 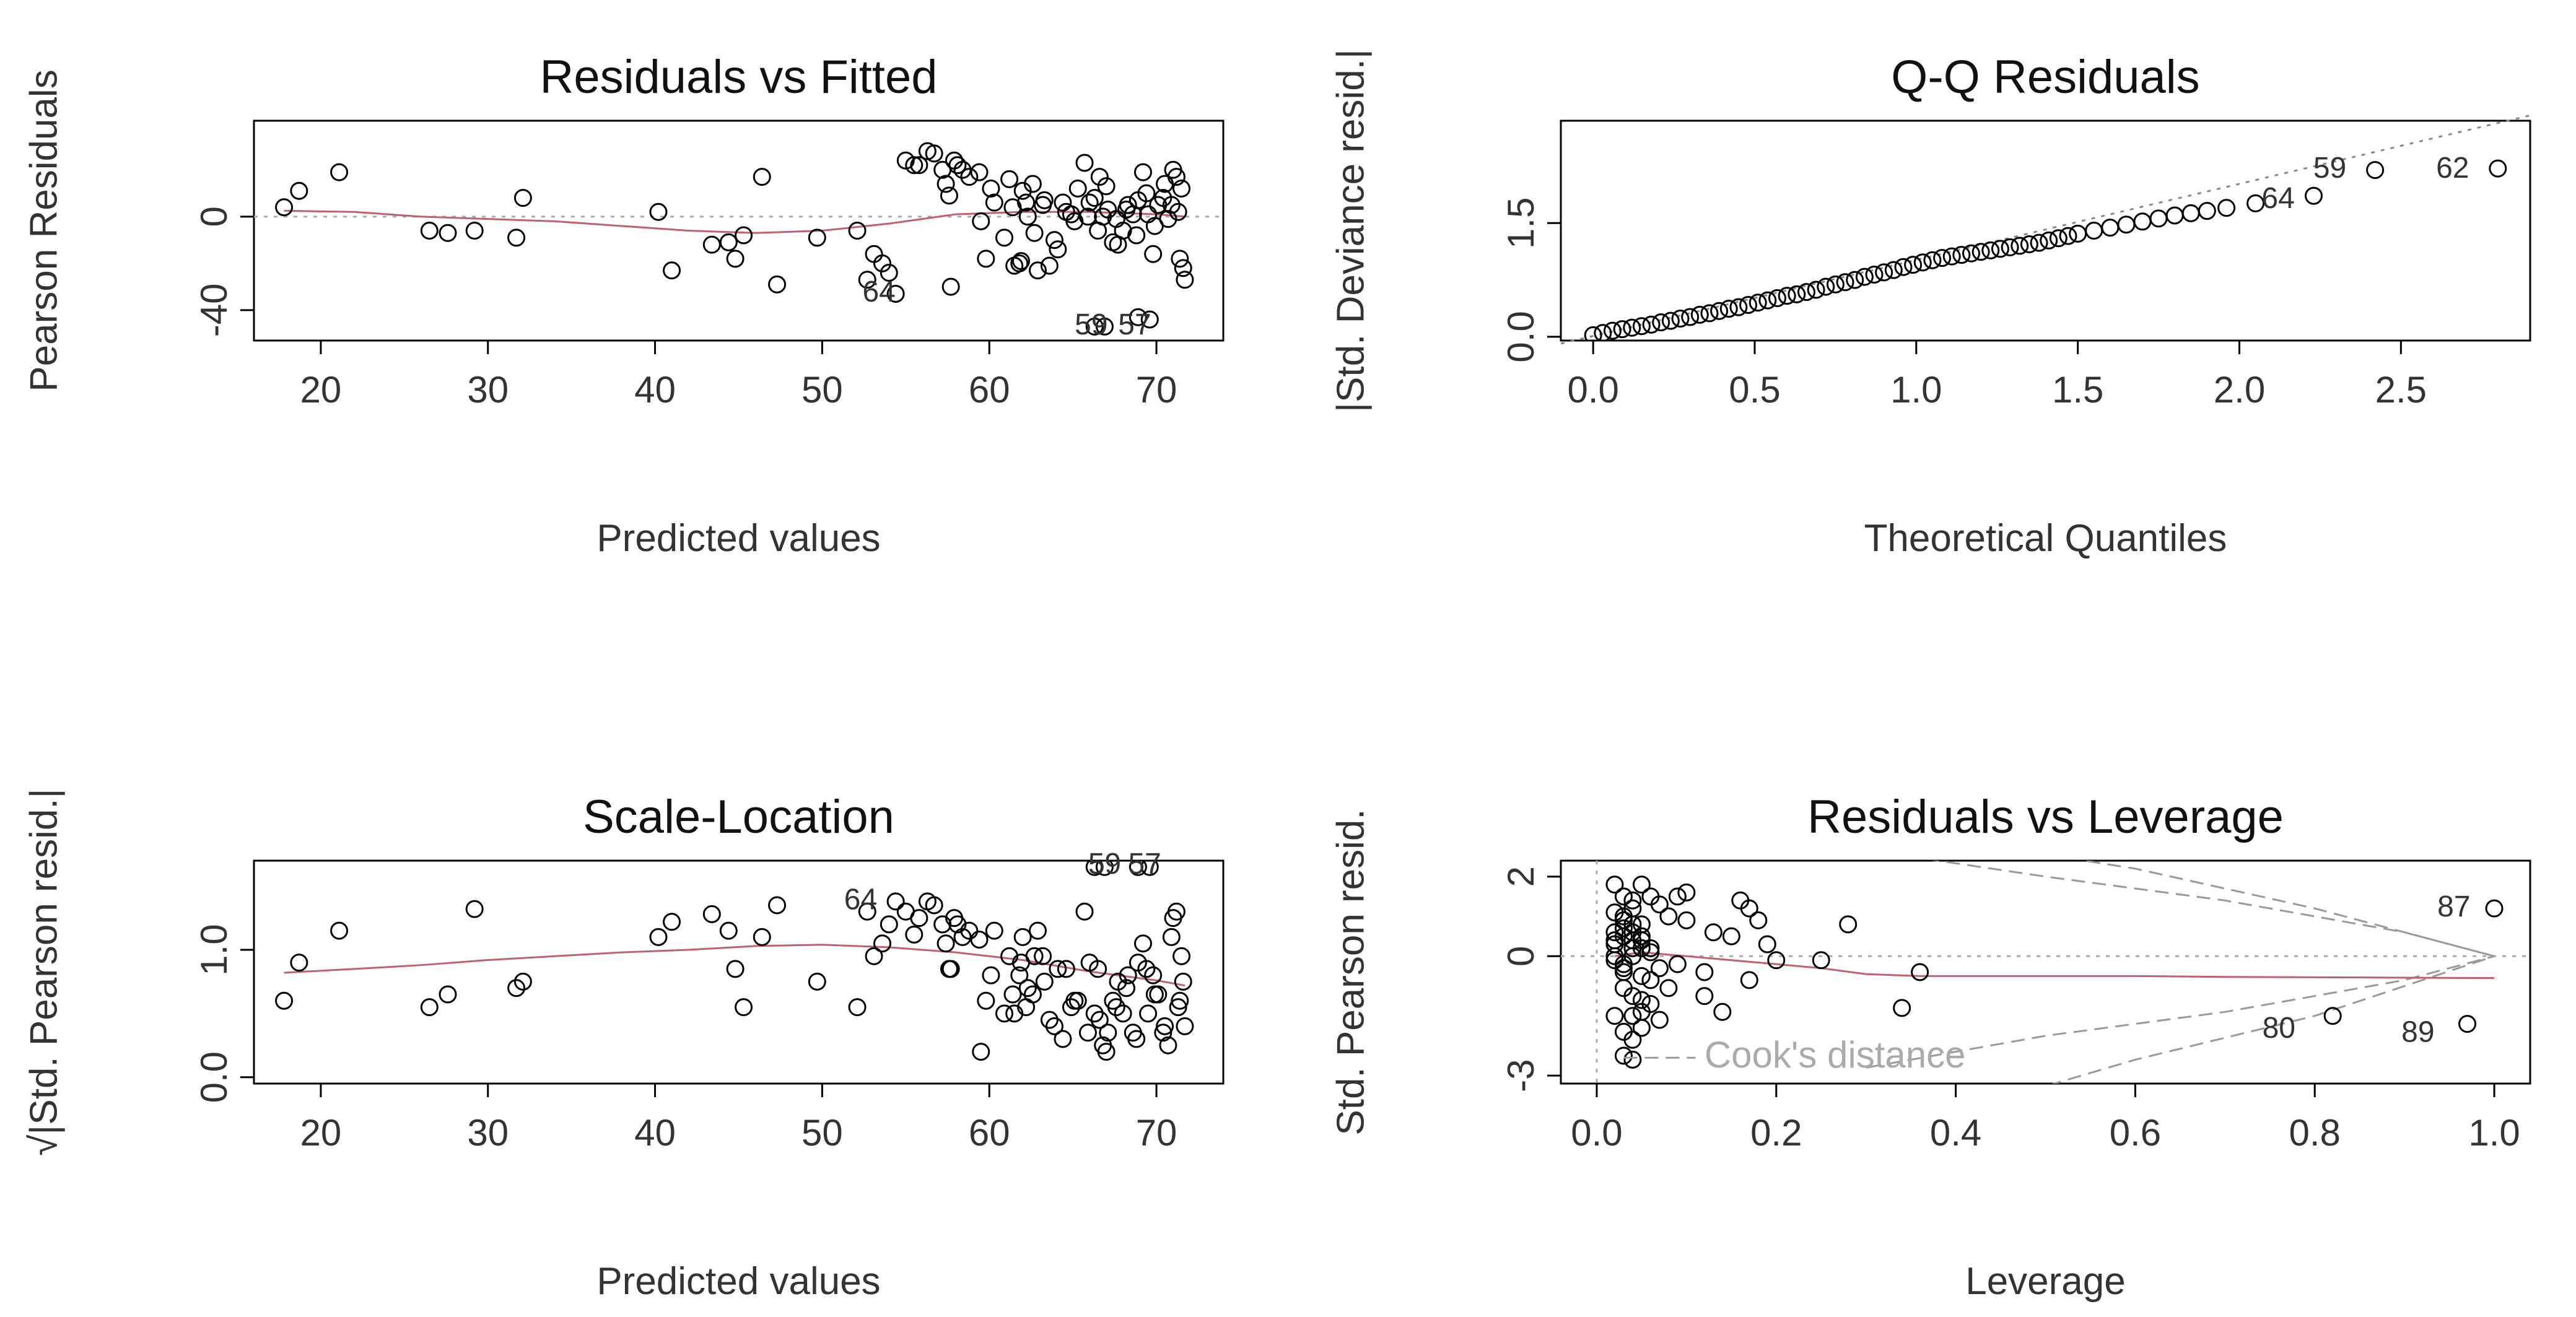 What do you see at coordinates (2213, 909) in the screenshot?
I see `cooks-contour-upper-inner` at bounding box center [2213, 909].